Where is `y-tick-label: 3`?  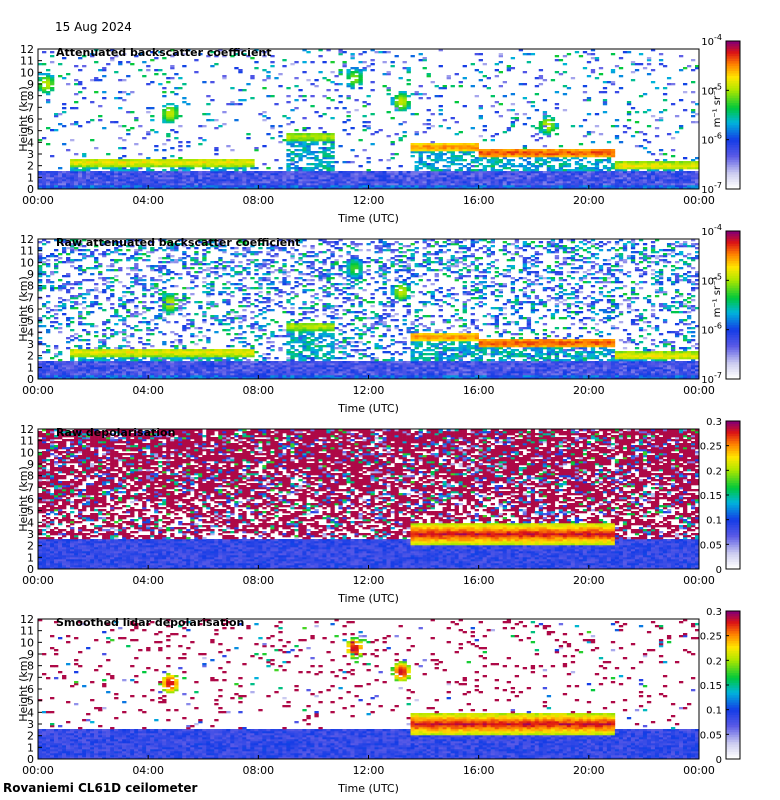 y-tick-label: 3 is located at coordinates (30, 534).